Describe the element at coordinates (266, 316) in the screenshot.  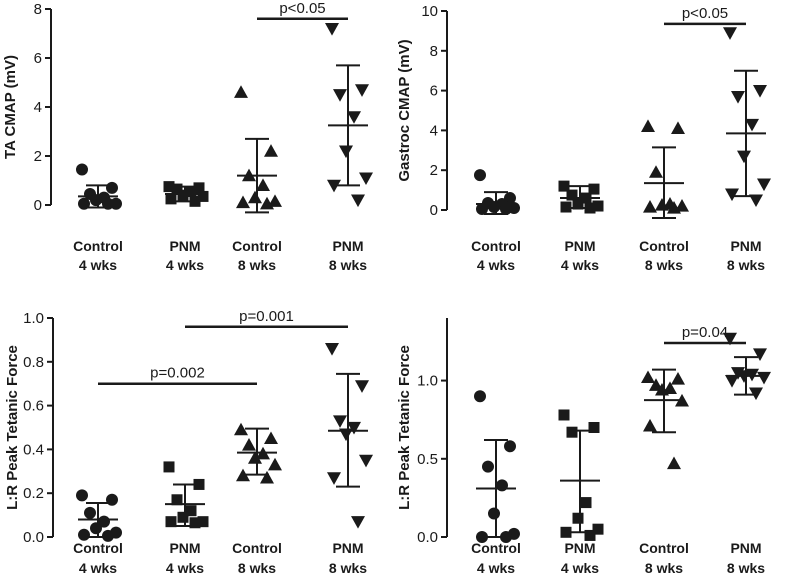
I see `significance-label: p=0.001` at that location.